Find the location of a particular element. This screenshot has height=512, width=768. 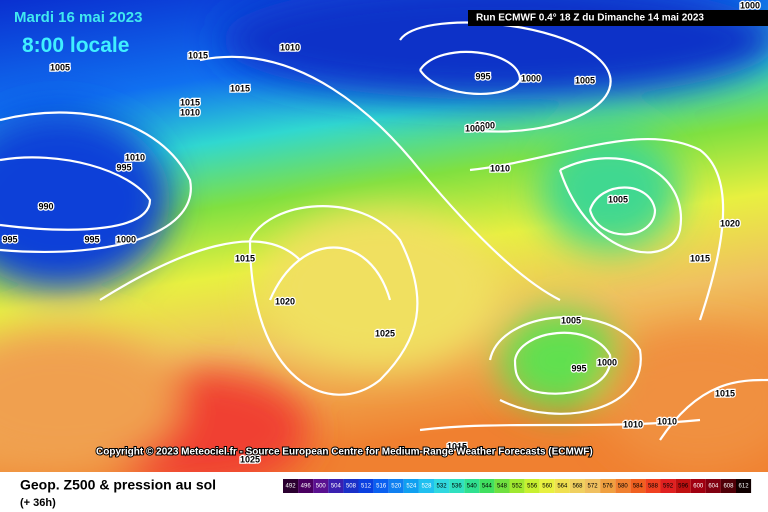

forecast-time: 8:00 locale is located at coordinates (75, 45).